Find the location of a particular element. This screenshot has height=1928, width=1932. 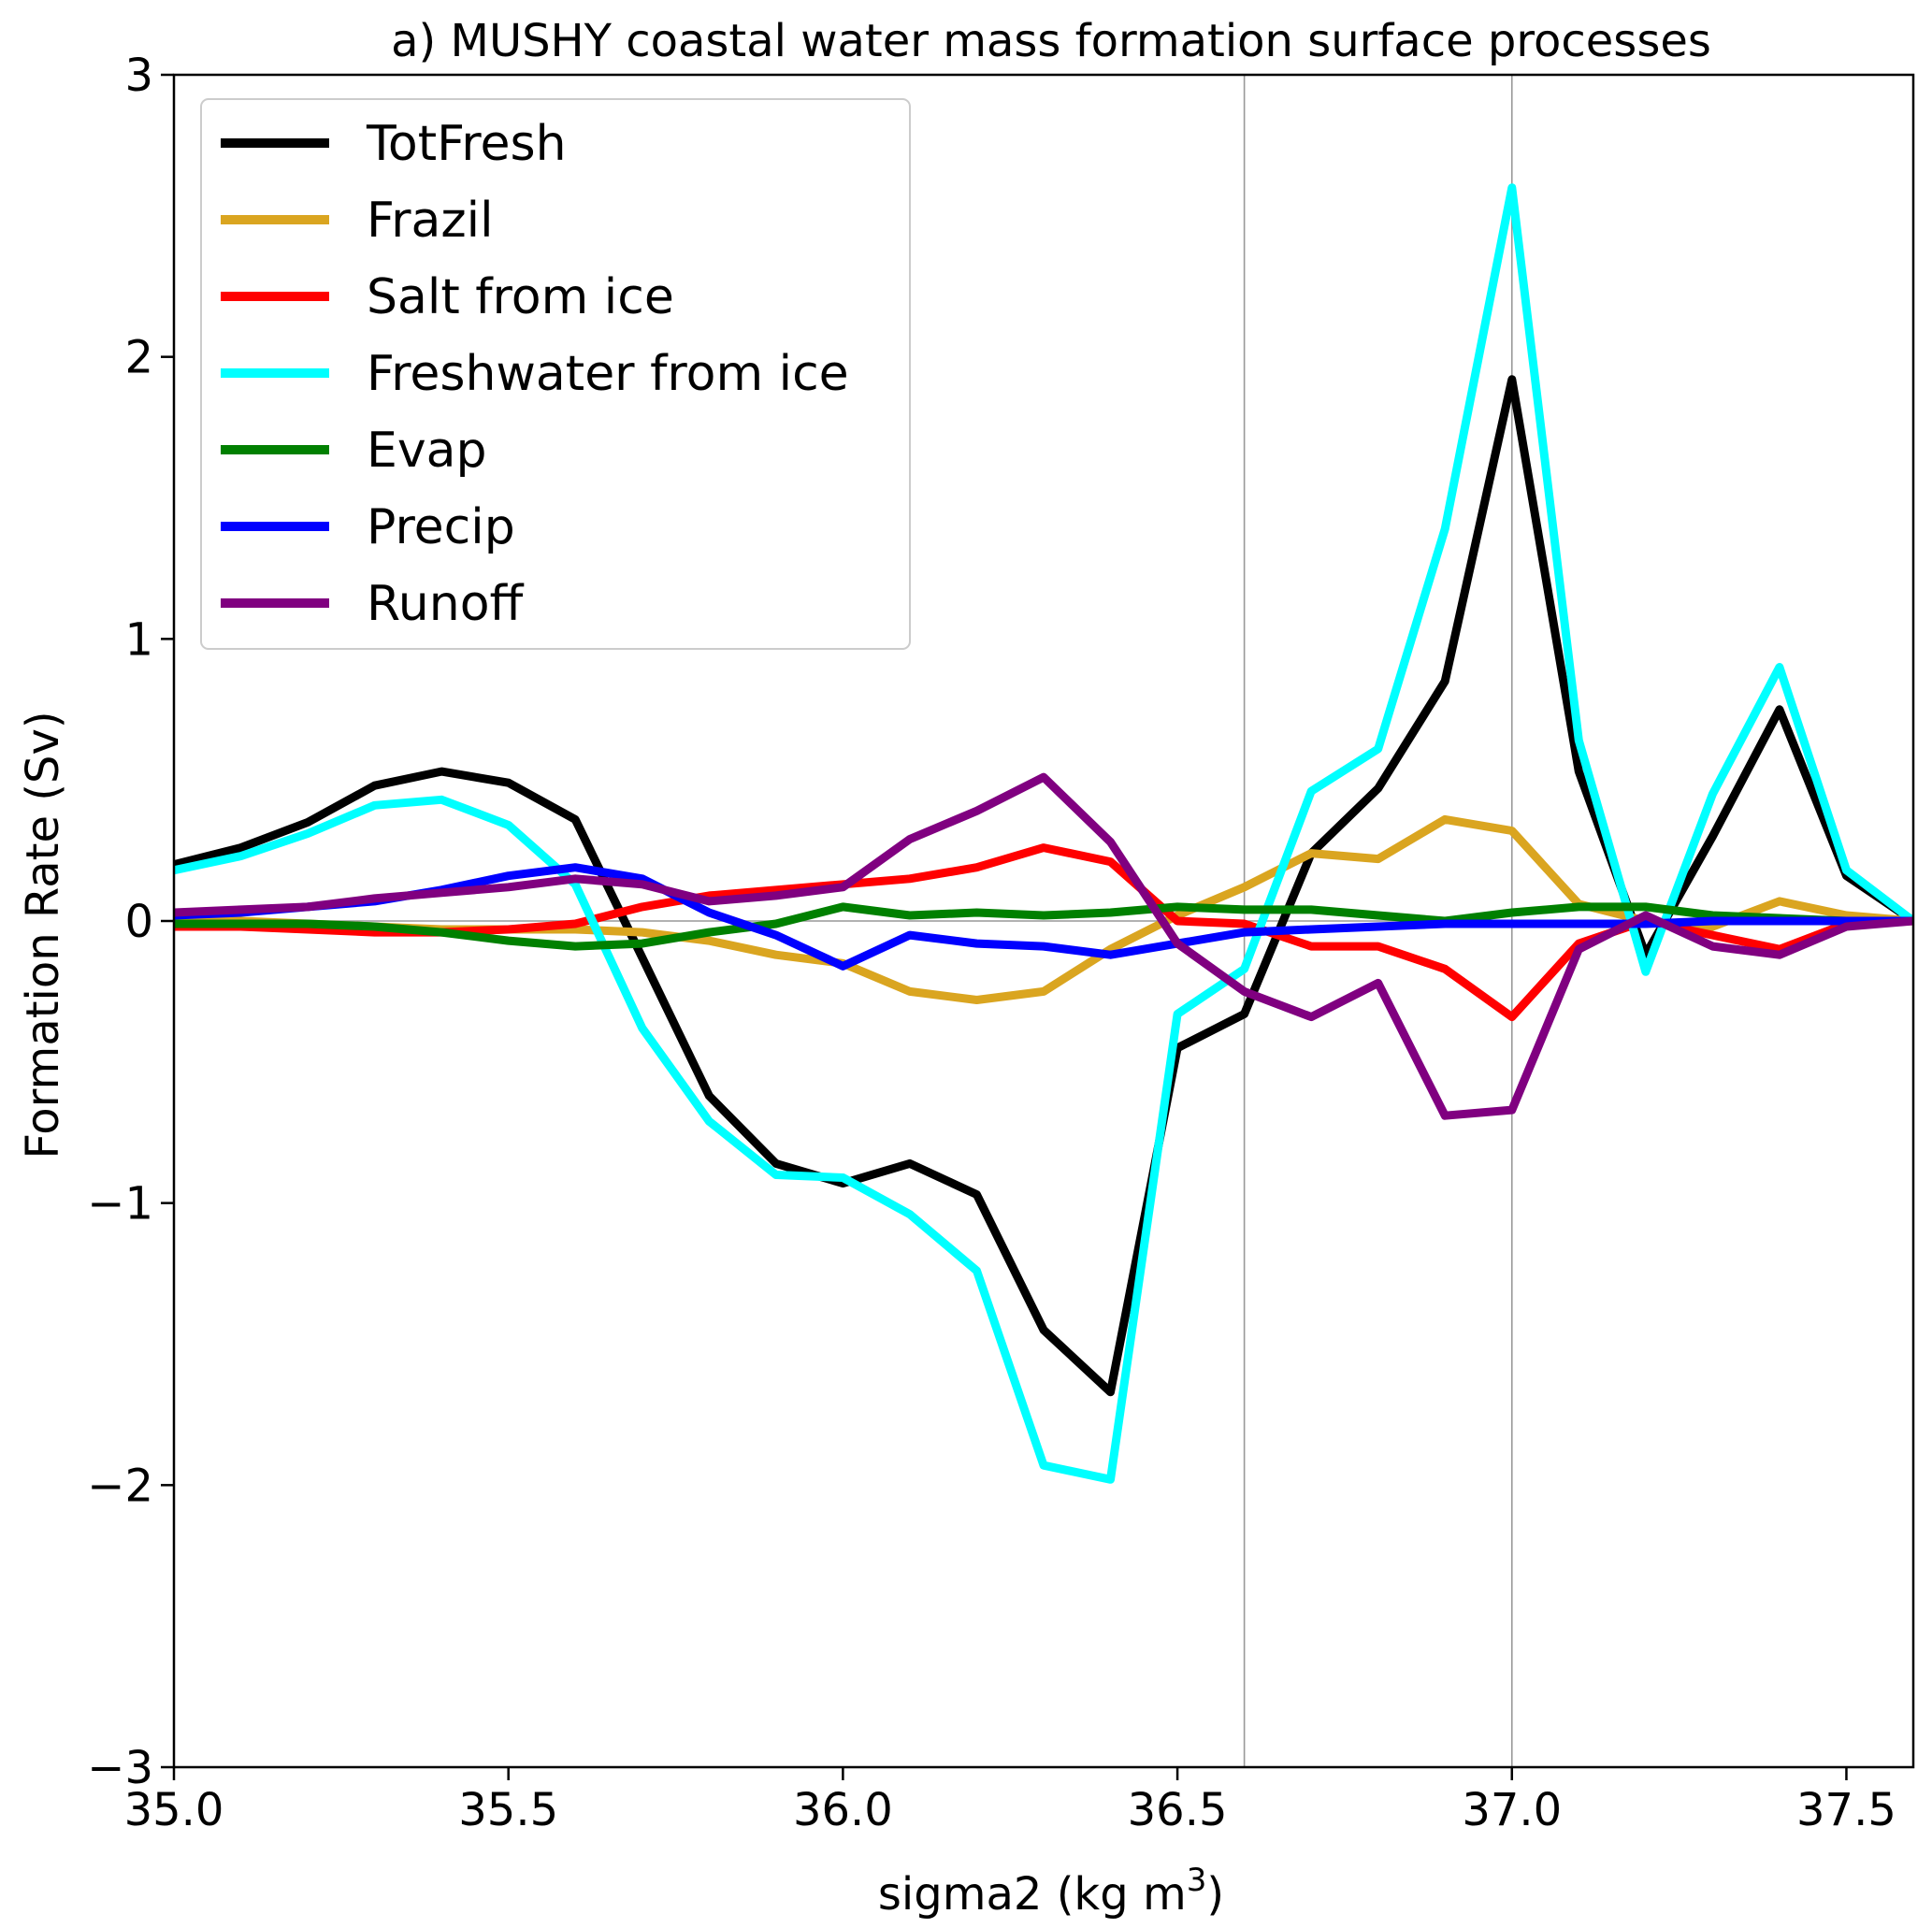

x-tick-label: 35.0 is located at coordinates (174, 1810).